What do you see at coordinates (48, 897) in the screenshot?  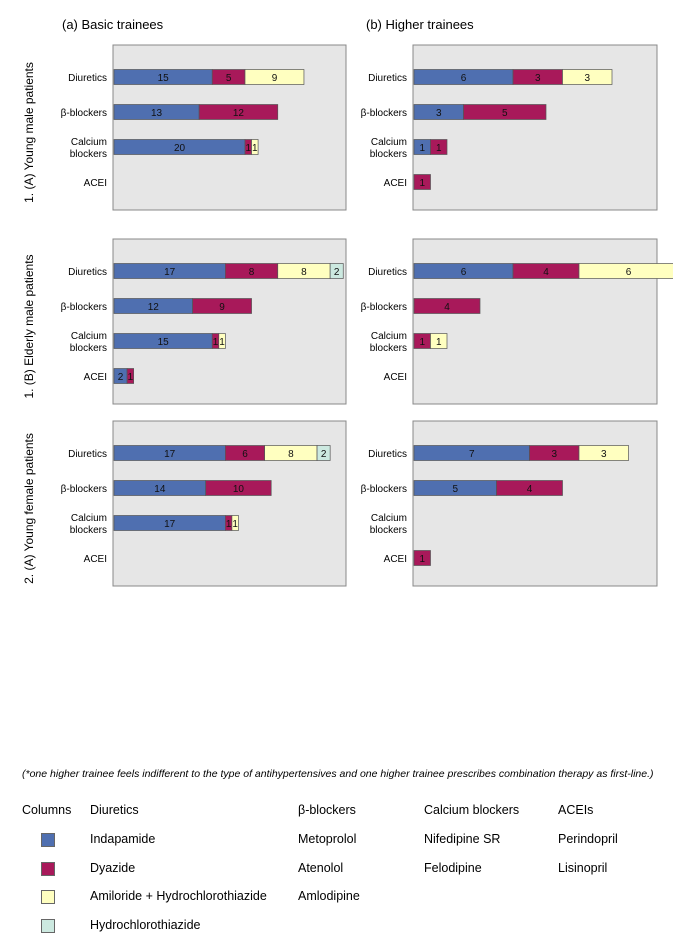 I see `legend-swatch-yellow` at bounding box center [48, 897].